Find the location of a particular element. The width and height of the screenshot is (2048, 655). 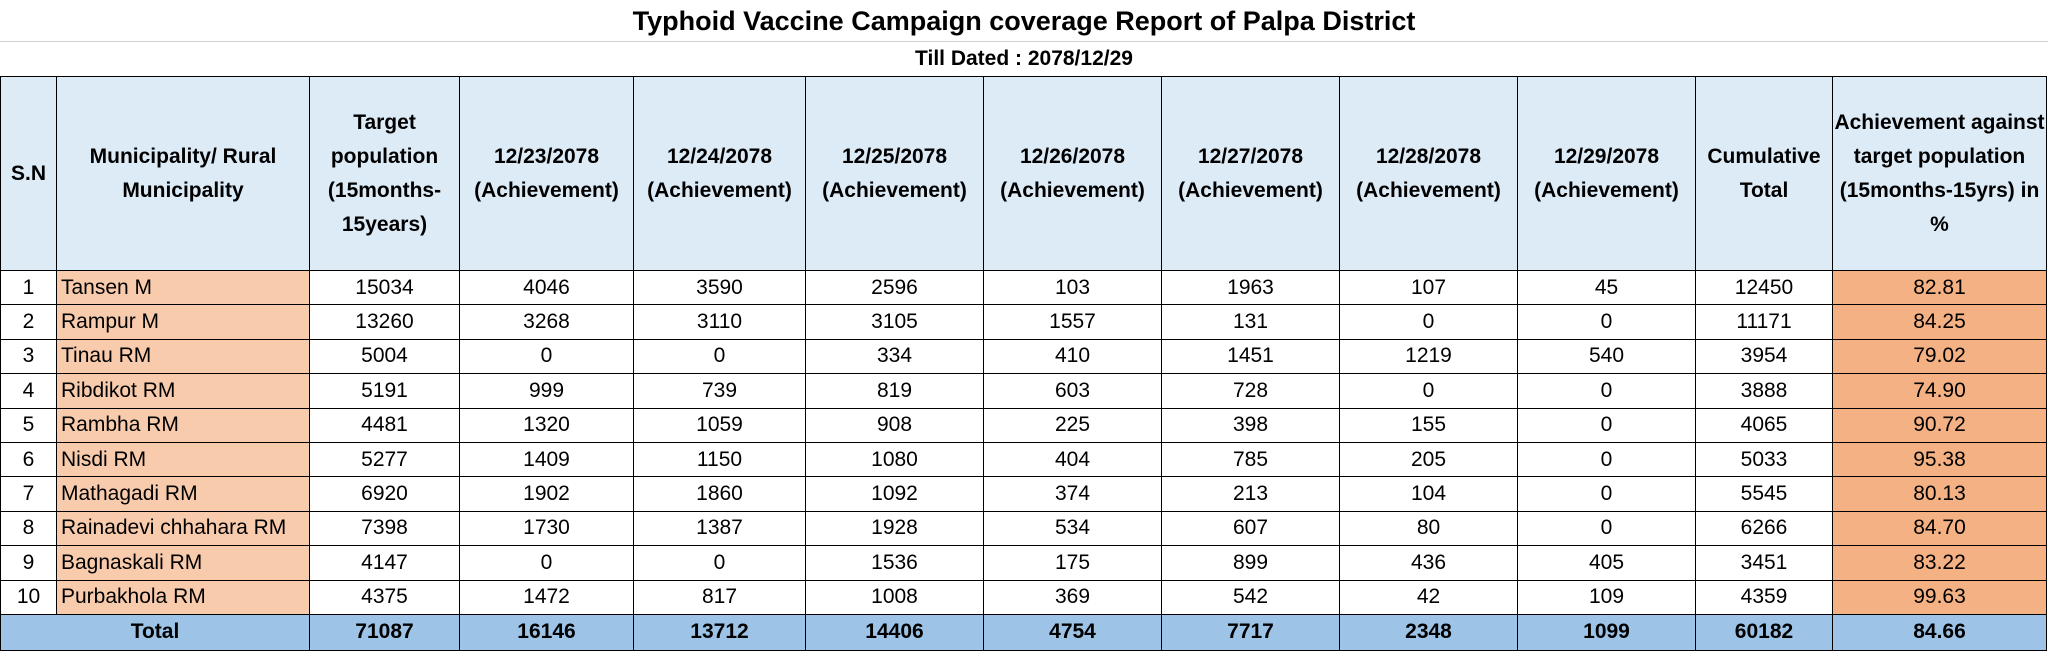

cell-municipality: Tansen M is located at coordinates (183, 287).